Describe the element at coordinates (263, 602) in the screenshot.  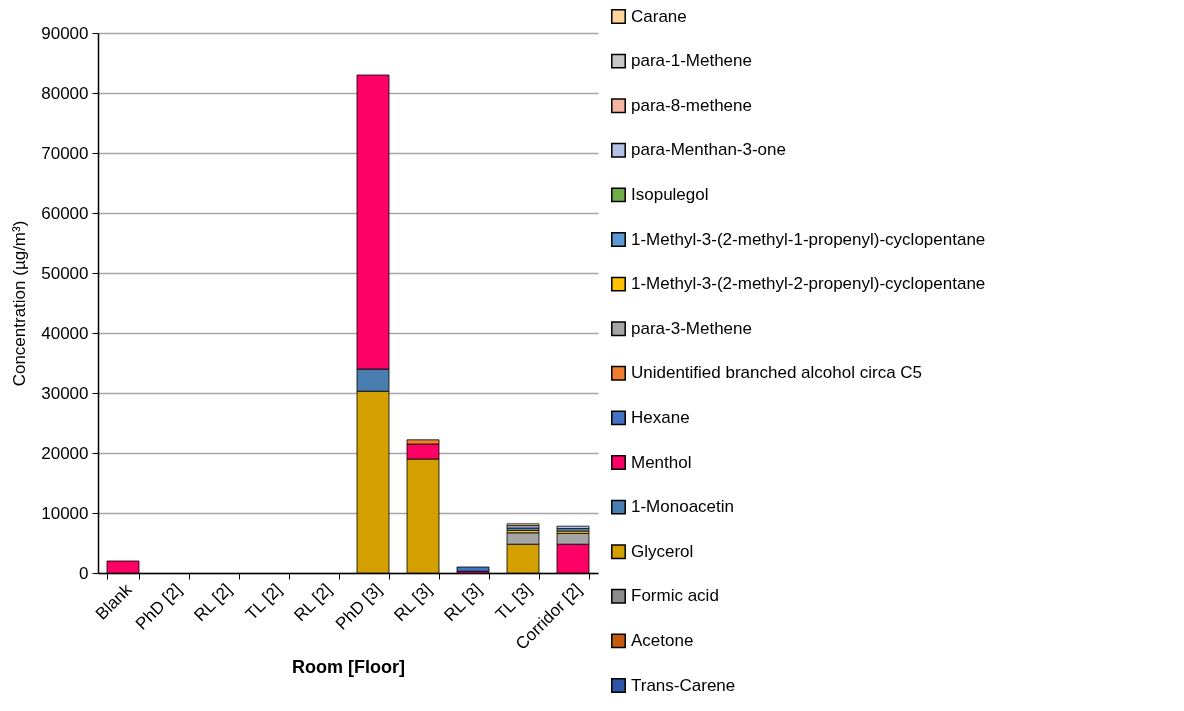
I see `x-tick-label: TL [2]` at that location.